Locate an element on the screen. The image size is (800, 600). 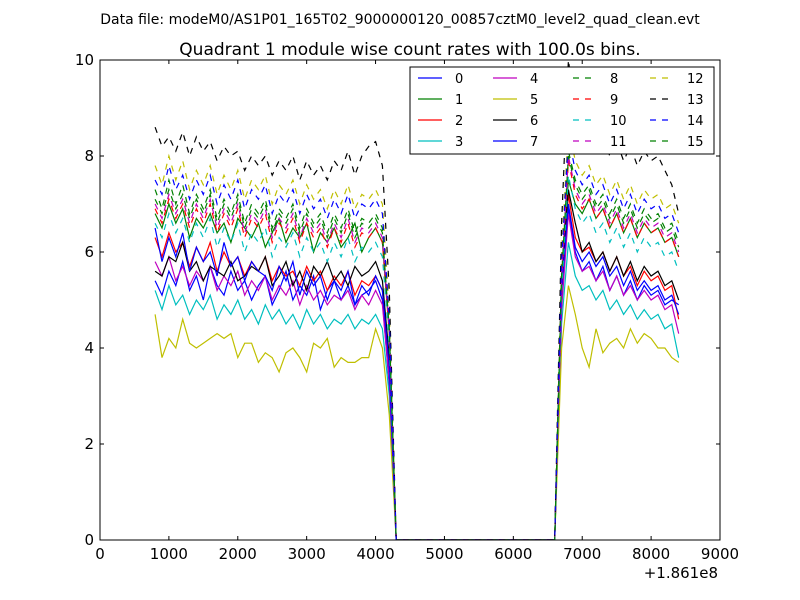
y-tick-label: 8 is located at coordinates (89, 156).